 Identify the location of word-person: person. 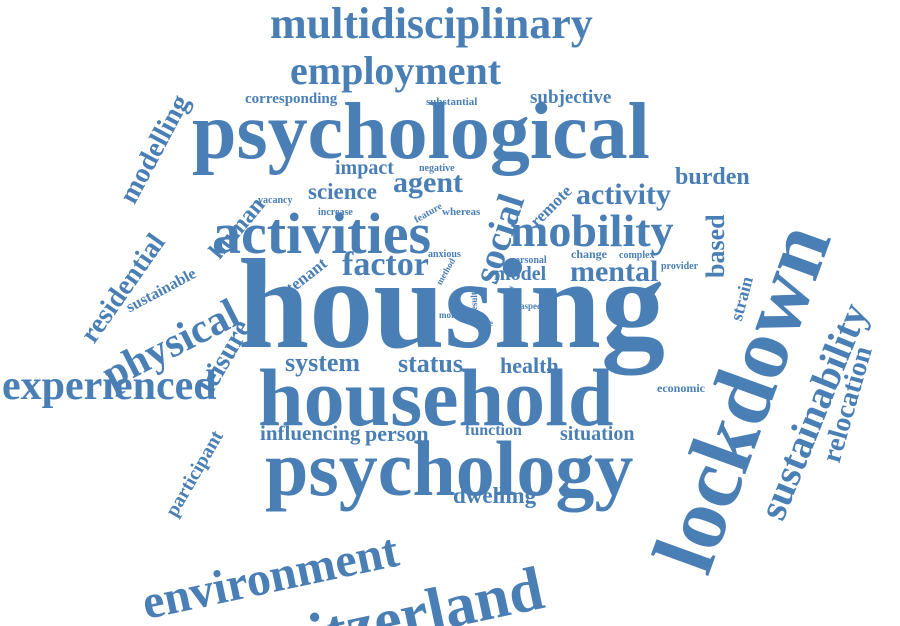
(397, 433).